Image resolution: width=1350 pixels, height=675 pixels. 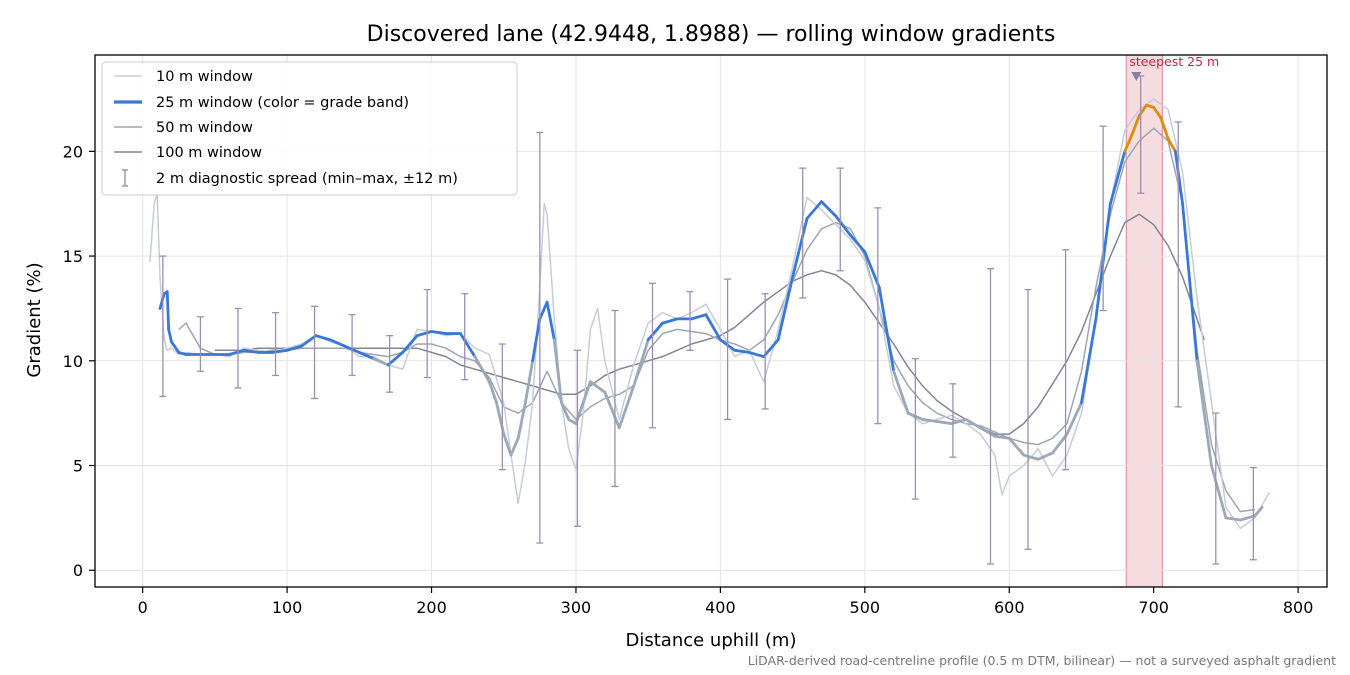 What do you see at coordinates (1144, 321) in the screenshot?
I see `steepest-band-layer` at bounding box center [1144, 321].